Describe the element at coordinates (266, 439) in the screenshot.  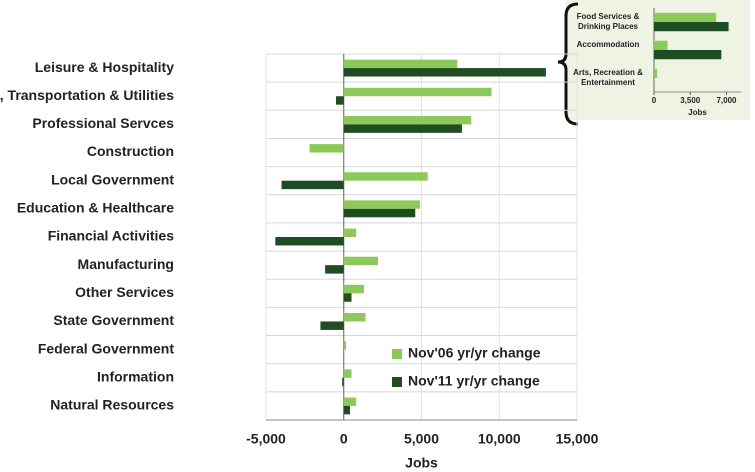
I see `x-tick-label: -5,000` at that location.